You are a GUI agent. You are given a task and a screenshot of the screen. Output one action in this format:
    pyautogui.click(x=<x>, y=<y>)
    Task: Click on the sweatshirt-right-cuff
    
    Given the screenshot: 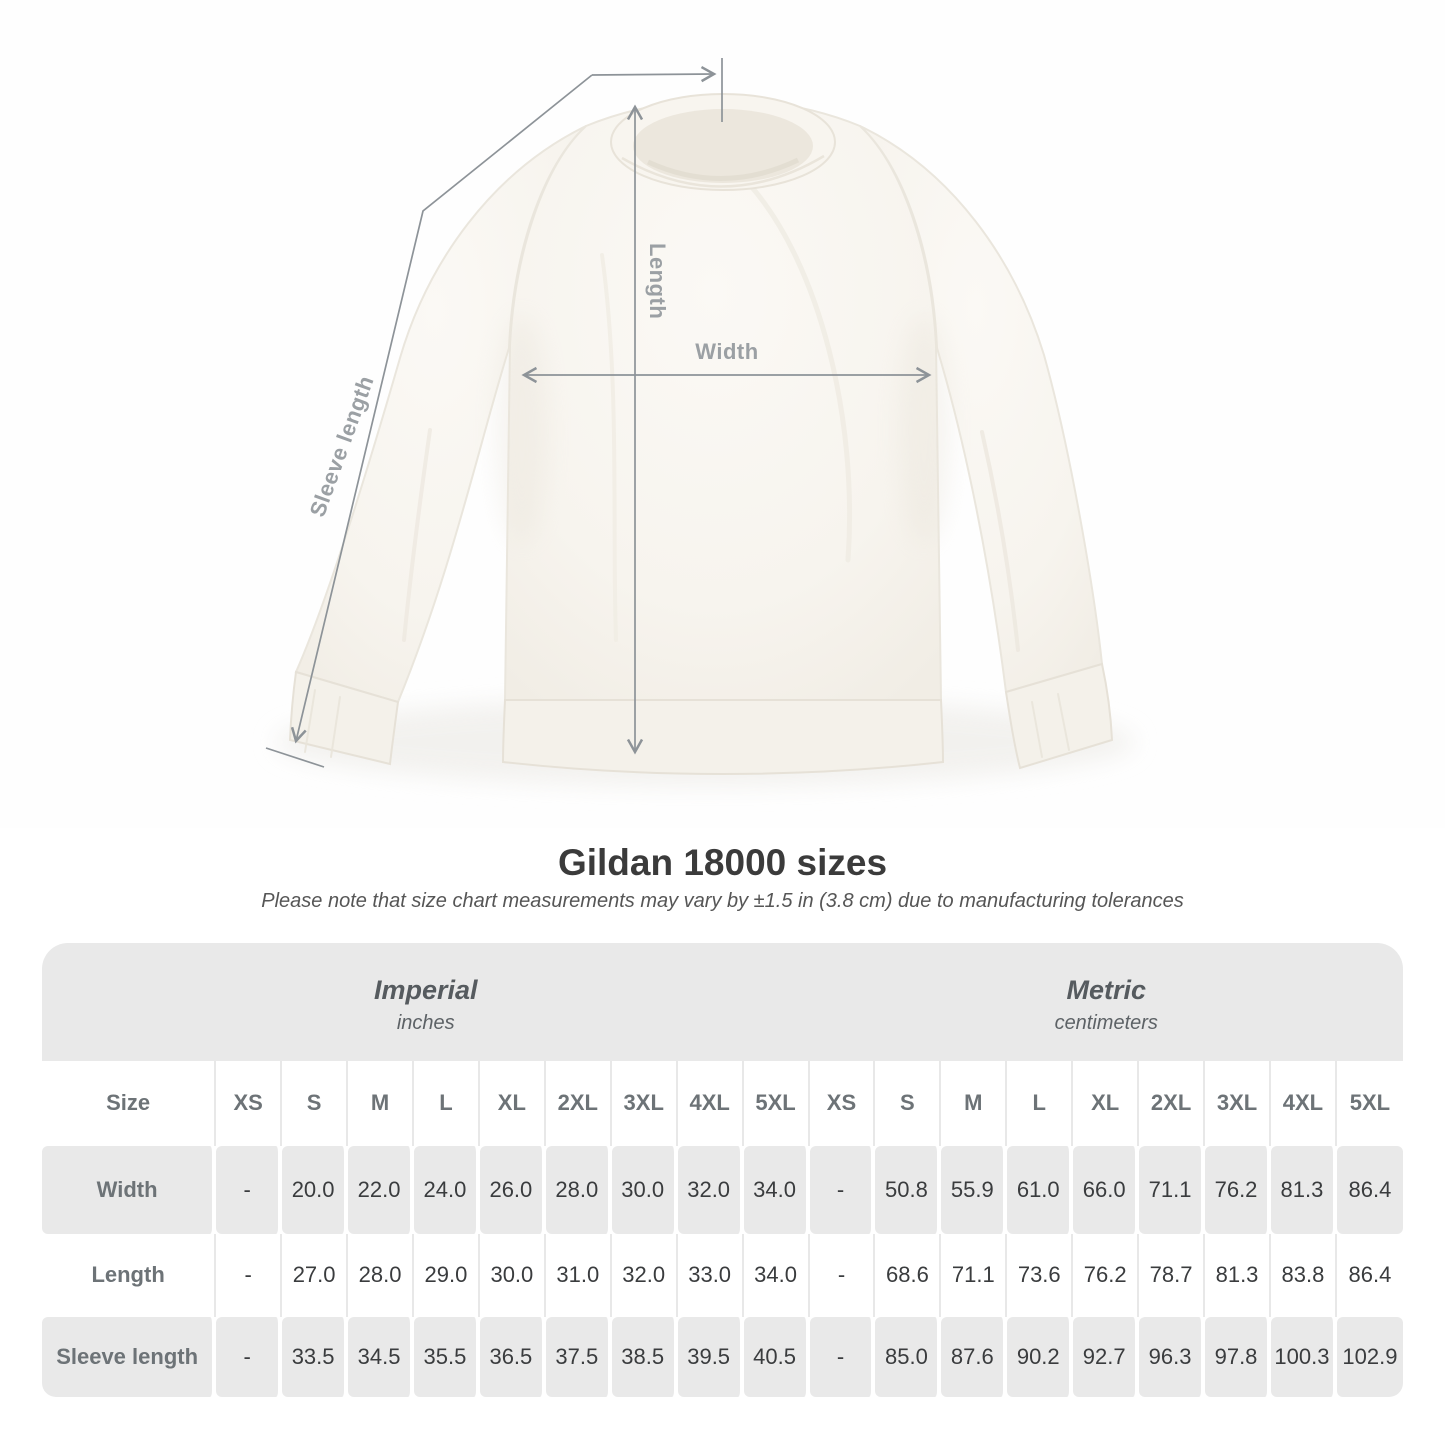 What is the action you would take?
    pyautogui.click(x=1059, y=716)
    